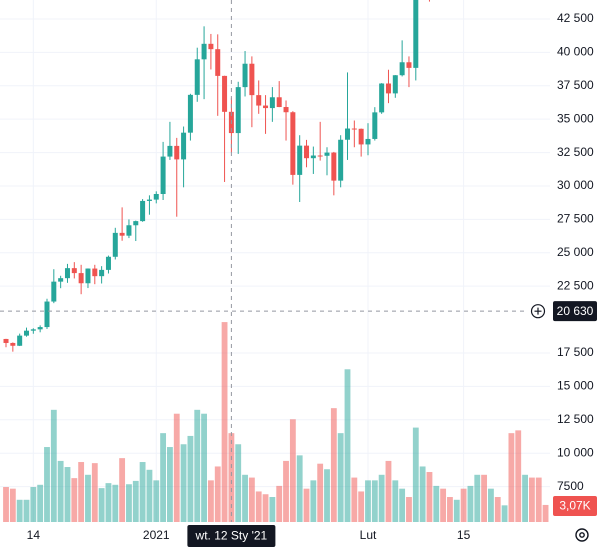  Describe the element at coordinates (575, 152) in the screenshot. I see `y-tick-label: 32 500` at that location.